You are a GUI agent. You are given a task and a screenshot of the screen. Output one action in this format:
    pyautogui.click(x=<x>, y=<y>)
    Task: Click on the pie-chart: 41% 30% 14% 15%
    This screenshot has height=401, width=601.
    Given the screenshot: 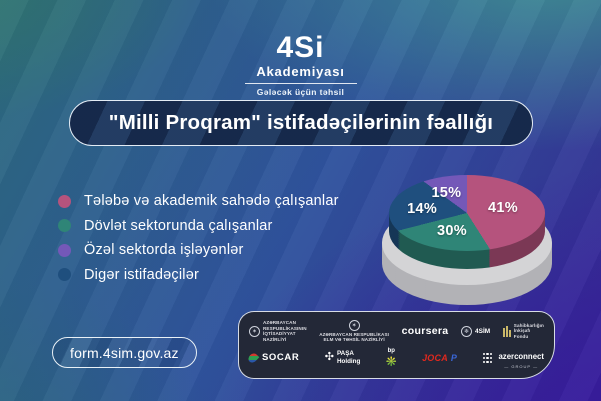 What is the action you would take?
    pyautogui.click(x=467, y=241)
    